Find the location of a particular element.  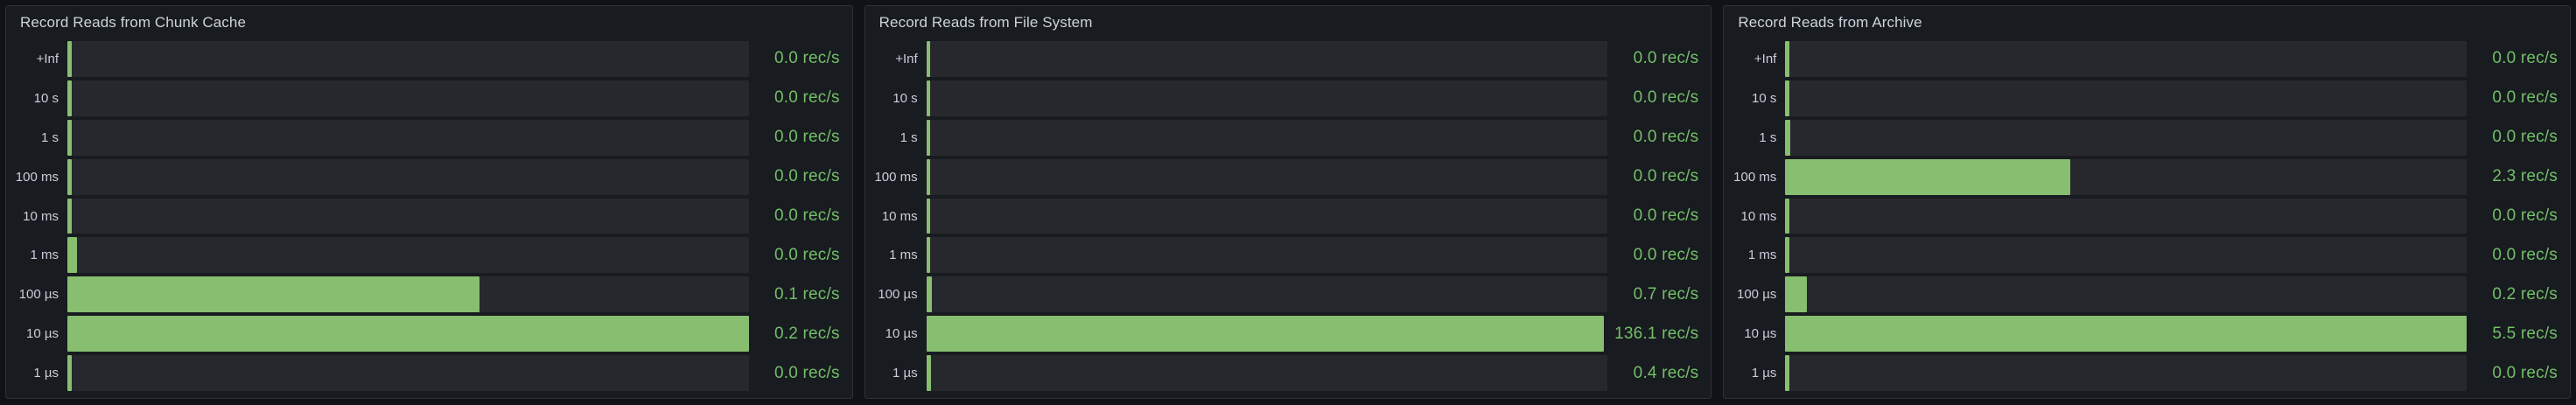

bar-gauge-row: 10 µs 5.5 rec/s is located at coordinates (2146, 335).